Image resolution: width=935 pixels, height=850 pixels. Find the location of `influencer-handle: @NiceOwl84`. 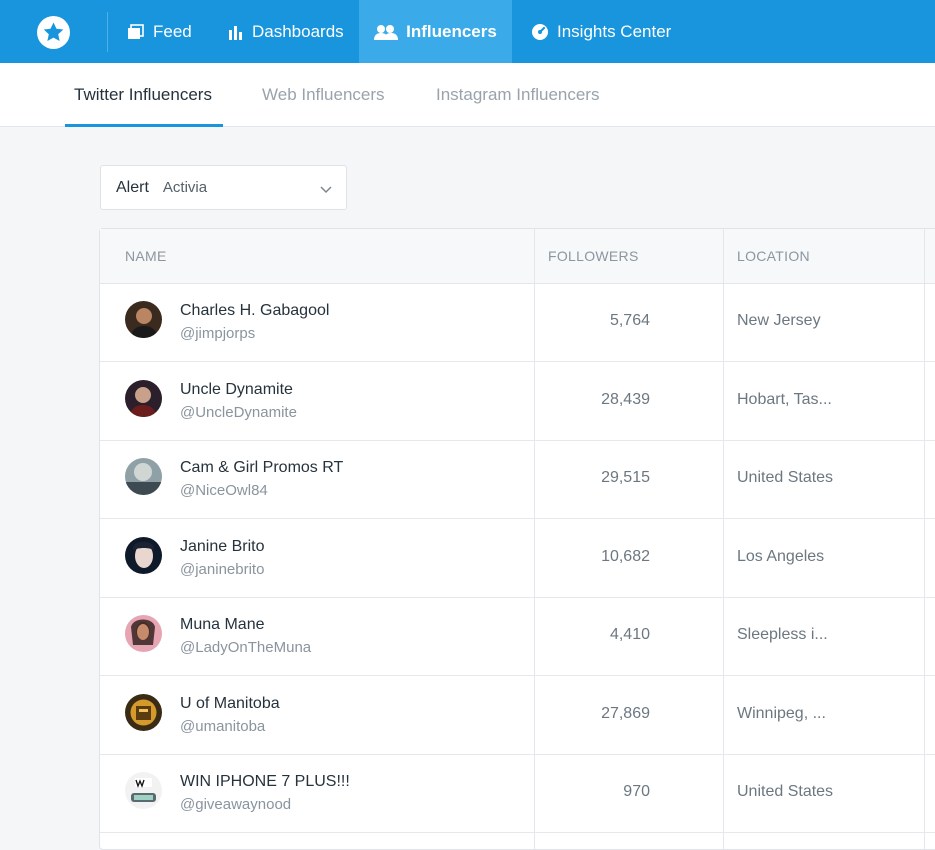

influencer-handle: @NiceOwl84 is located at coordinates (224, 490).